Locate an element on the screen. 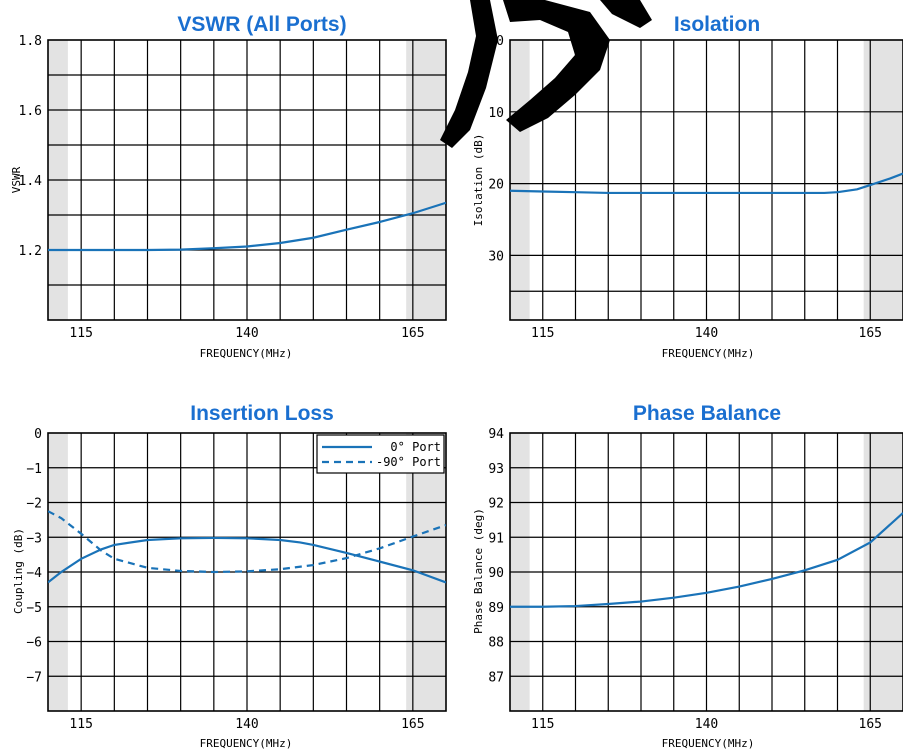 Image resolution: width=903 pixels, height=750 pixels. y-tick-label: 30 is located at coordinates (496, 256).